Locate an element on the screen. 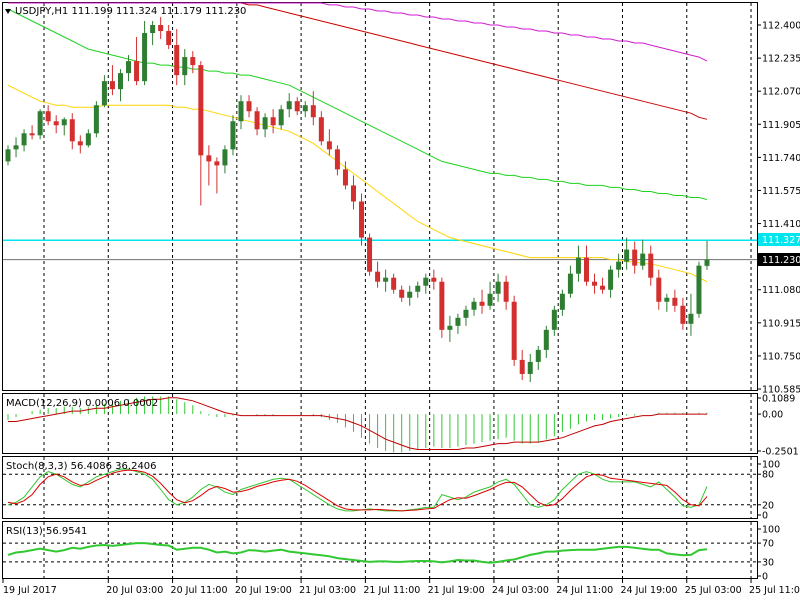 The height and width of the screenshot is (604, 800). time-tick-label-8: 24 Jul 11:00 is located at coordinates (584, 590).